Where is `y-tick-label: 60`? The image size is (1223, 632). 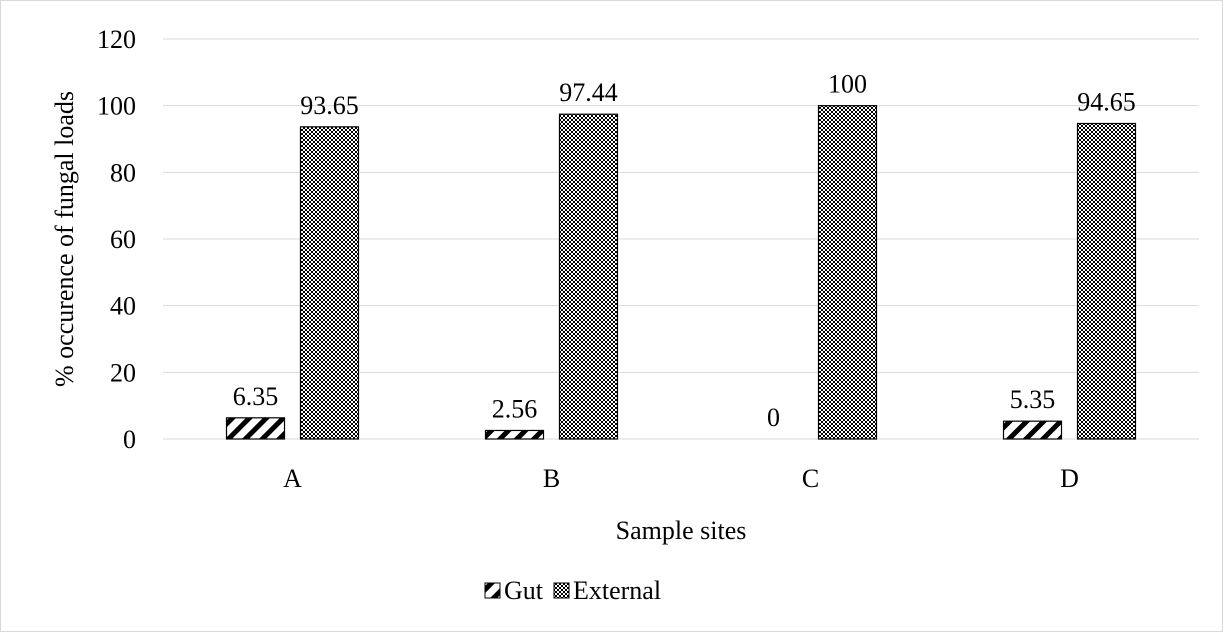 y-tick-label: 60 is located at coordinates (123, 239).